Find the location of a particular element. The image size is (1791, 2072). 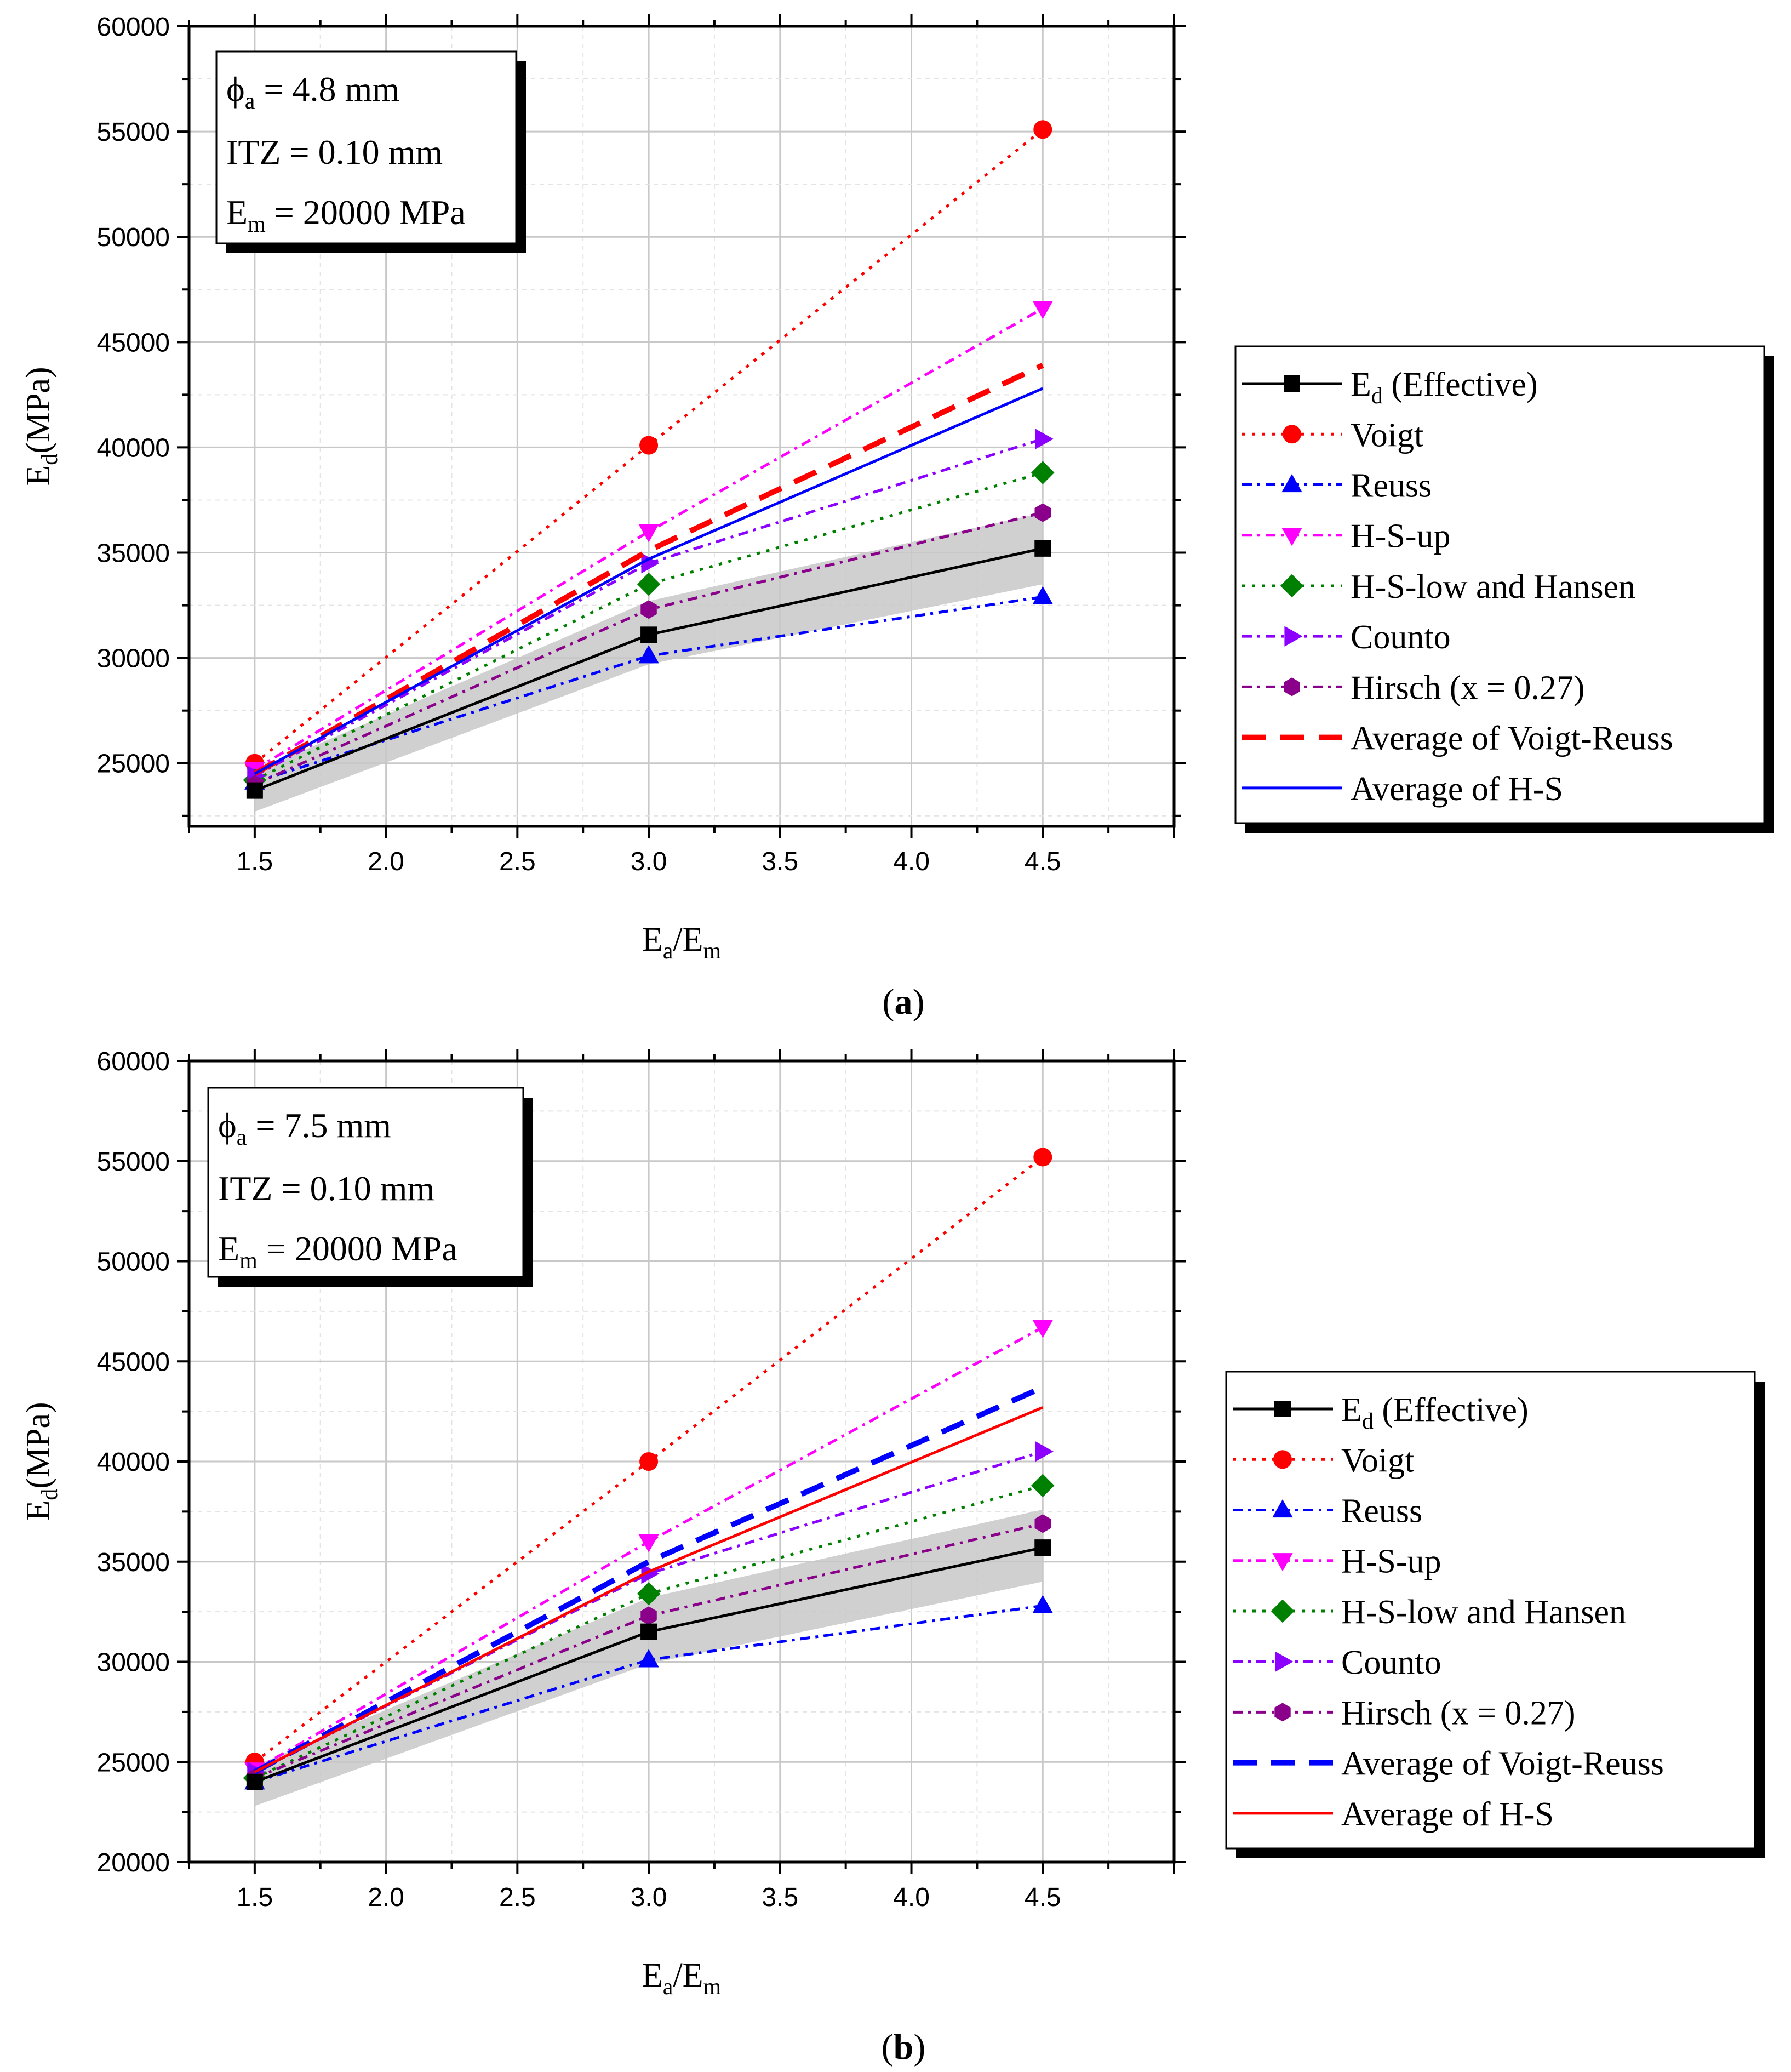

y-axis-title: Ed(MPa) is located at coordinates (41, 1461).